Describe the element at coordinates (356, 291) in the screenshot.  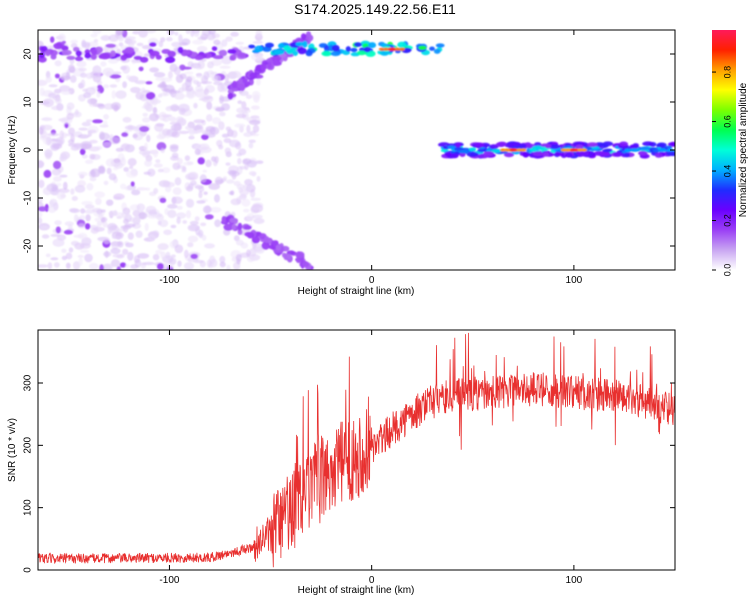
I see `spectrogram-x-axis-label: Height of straight line (km)` at that location.